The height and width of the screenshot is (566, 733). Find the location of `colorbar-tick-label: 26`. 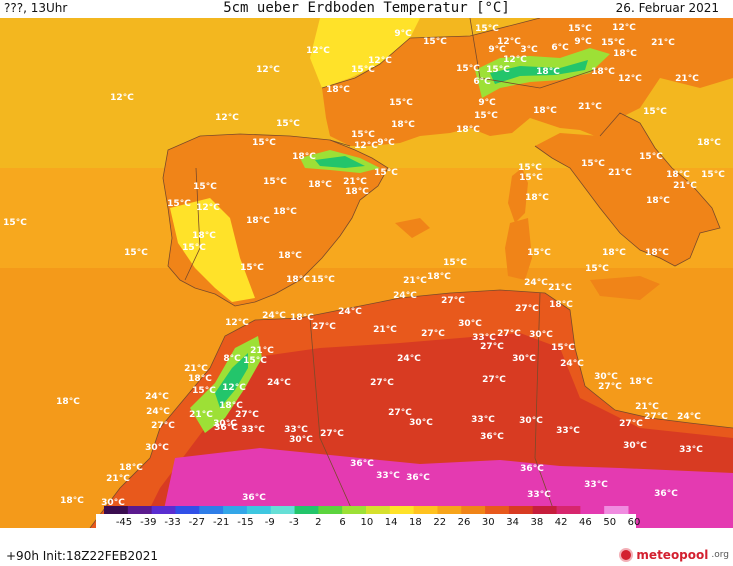

colorbar-tick-label: 26 is located at coordinates (464, 522).